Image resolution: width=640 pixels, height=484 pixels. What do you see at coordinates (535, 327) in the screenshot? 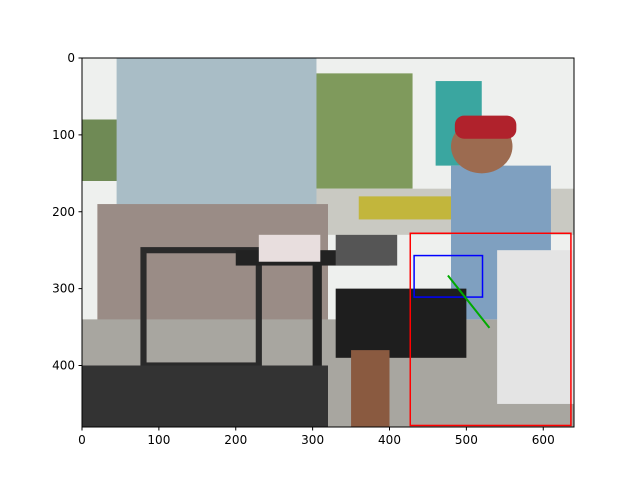
I see `car` at bounding box center [535, 327].